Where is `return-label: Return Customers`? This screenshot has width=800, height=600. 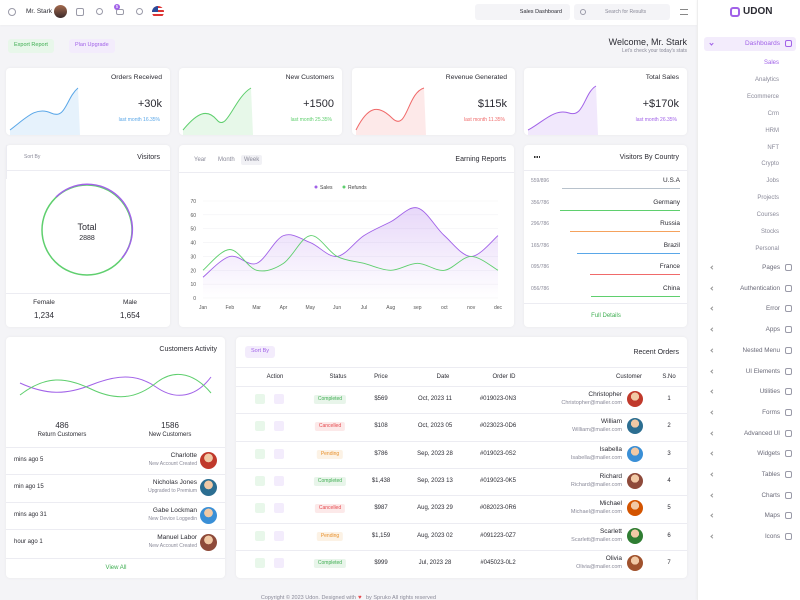
return-label: Return Customers is located at coordinates (62, 435).